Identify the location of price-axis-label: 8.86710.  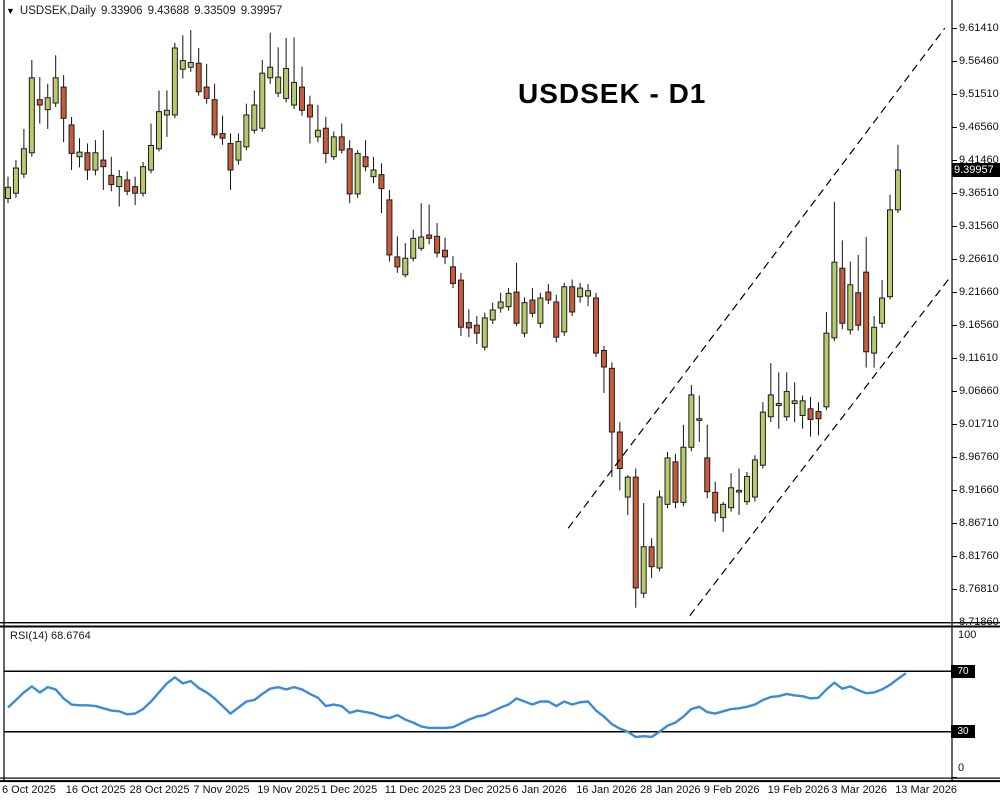
(979, 523).